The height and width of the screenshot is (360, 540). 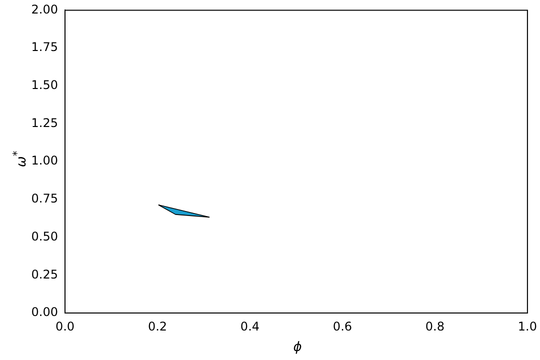 I want to click on x-tick-label: 0.6, so click(x=342, y=326).